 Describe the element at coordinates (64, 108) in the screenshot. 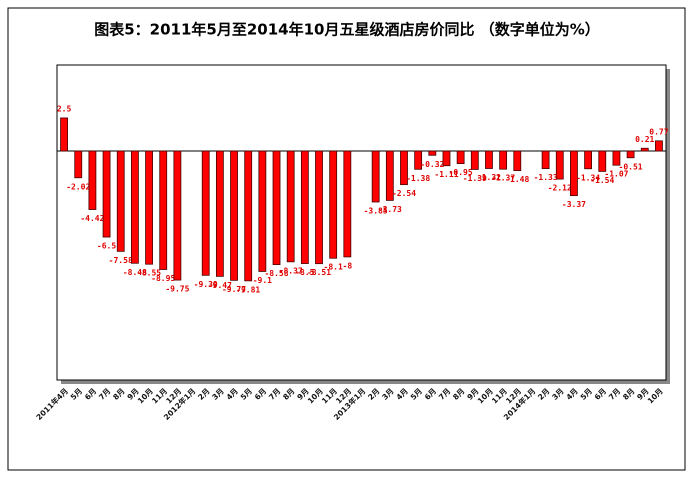

I see `value-label: 2.5` at that location.